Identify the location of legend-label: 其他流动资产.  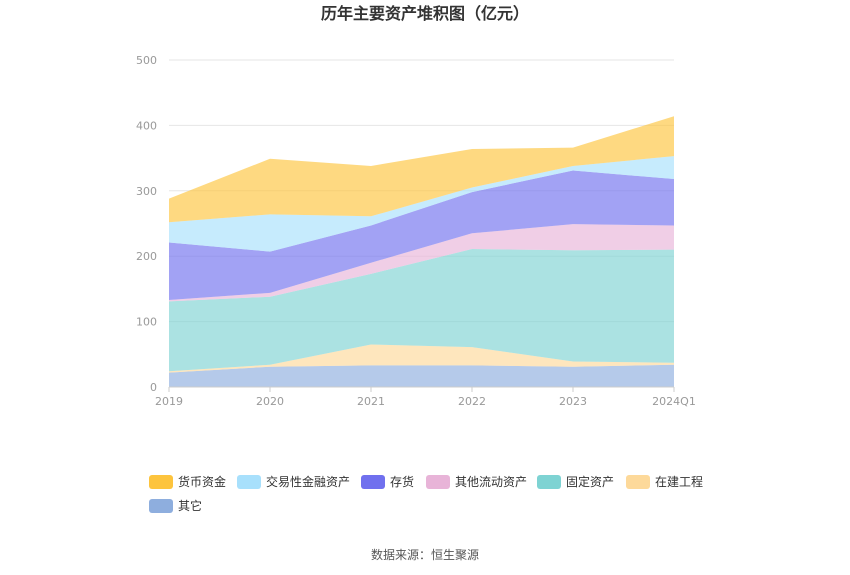
(491, 482).